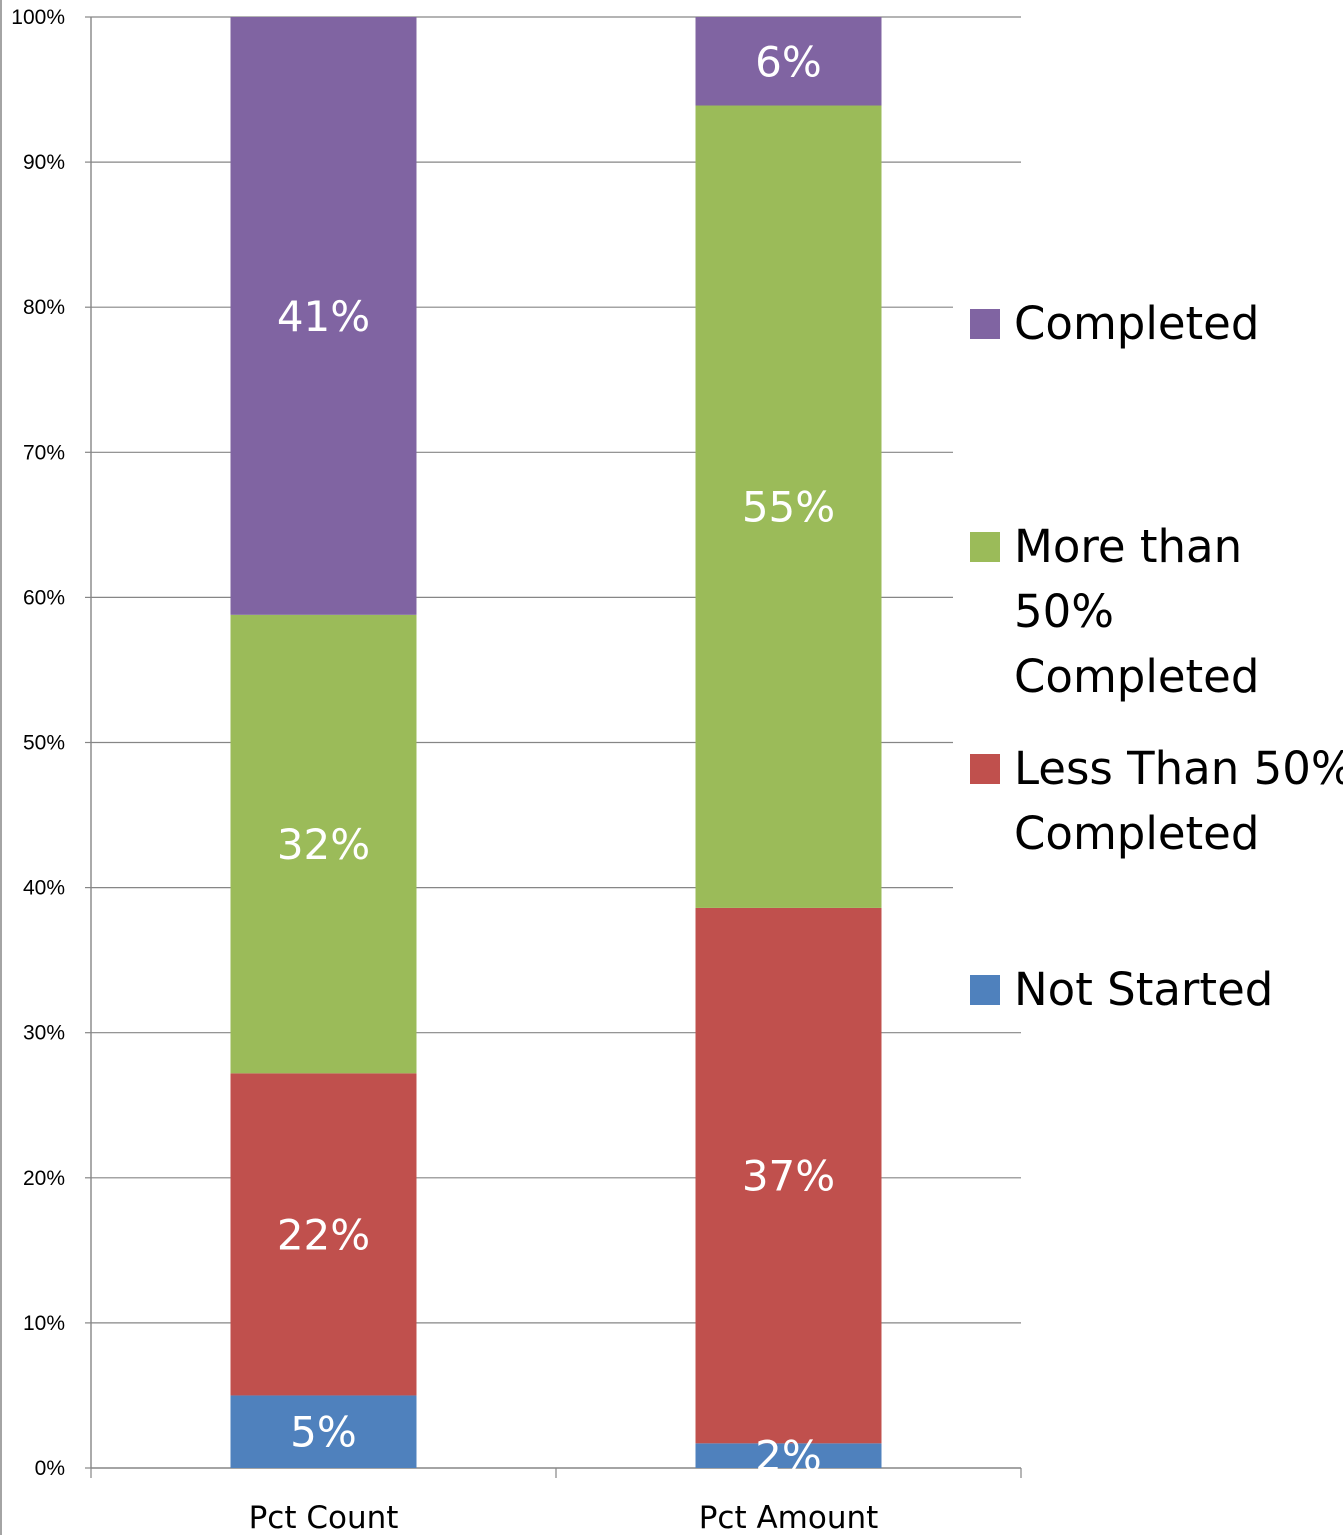  Describe the element at coordinates (44, 888) in the screenshot. I see `y-tick-label: 40%` at that location.